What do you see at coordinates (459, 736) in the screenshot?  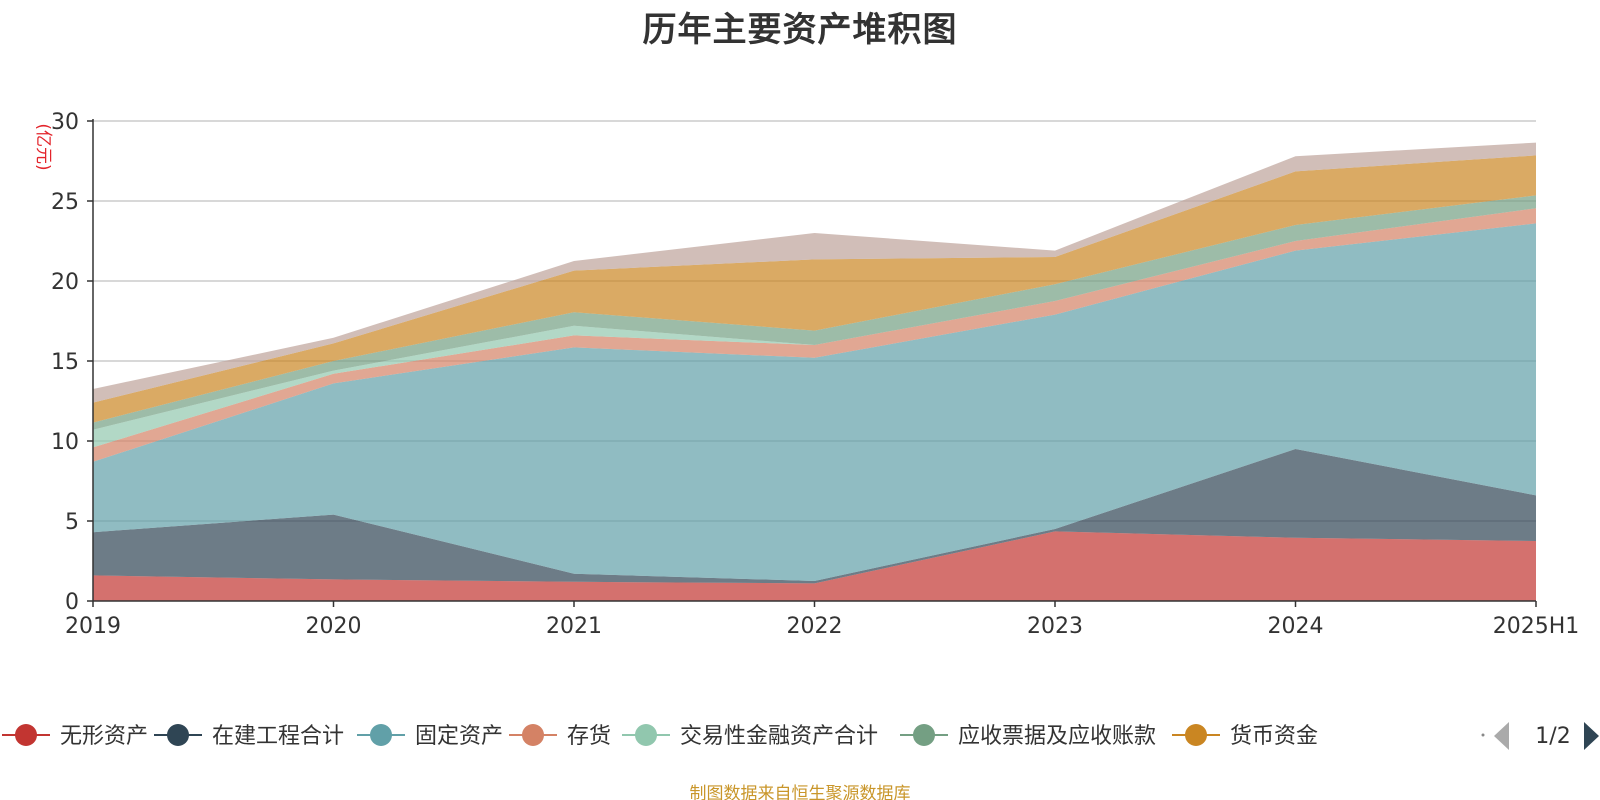 I see `legend-label: 固定资产` at bounding box center [459, 736].